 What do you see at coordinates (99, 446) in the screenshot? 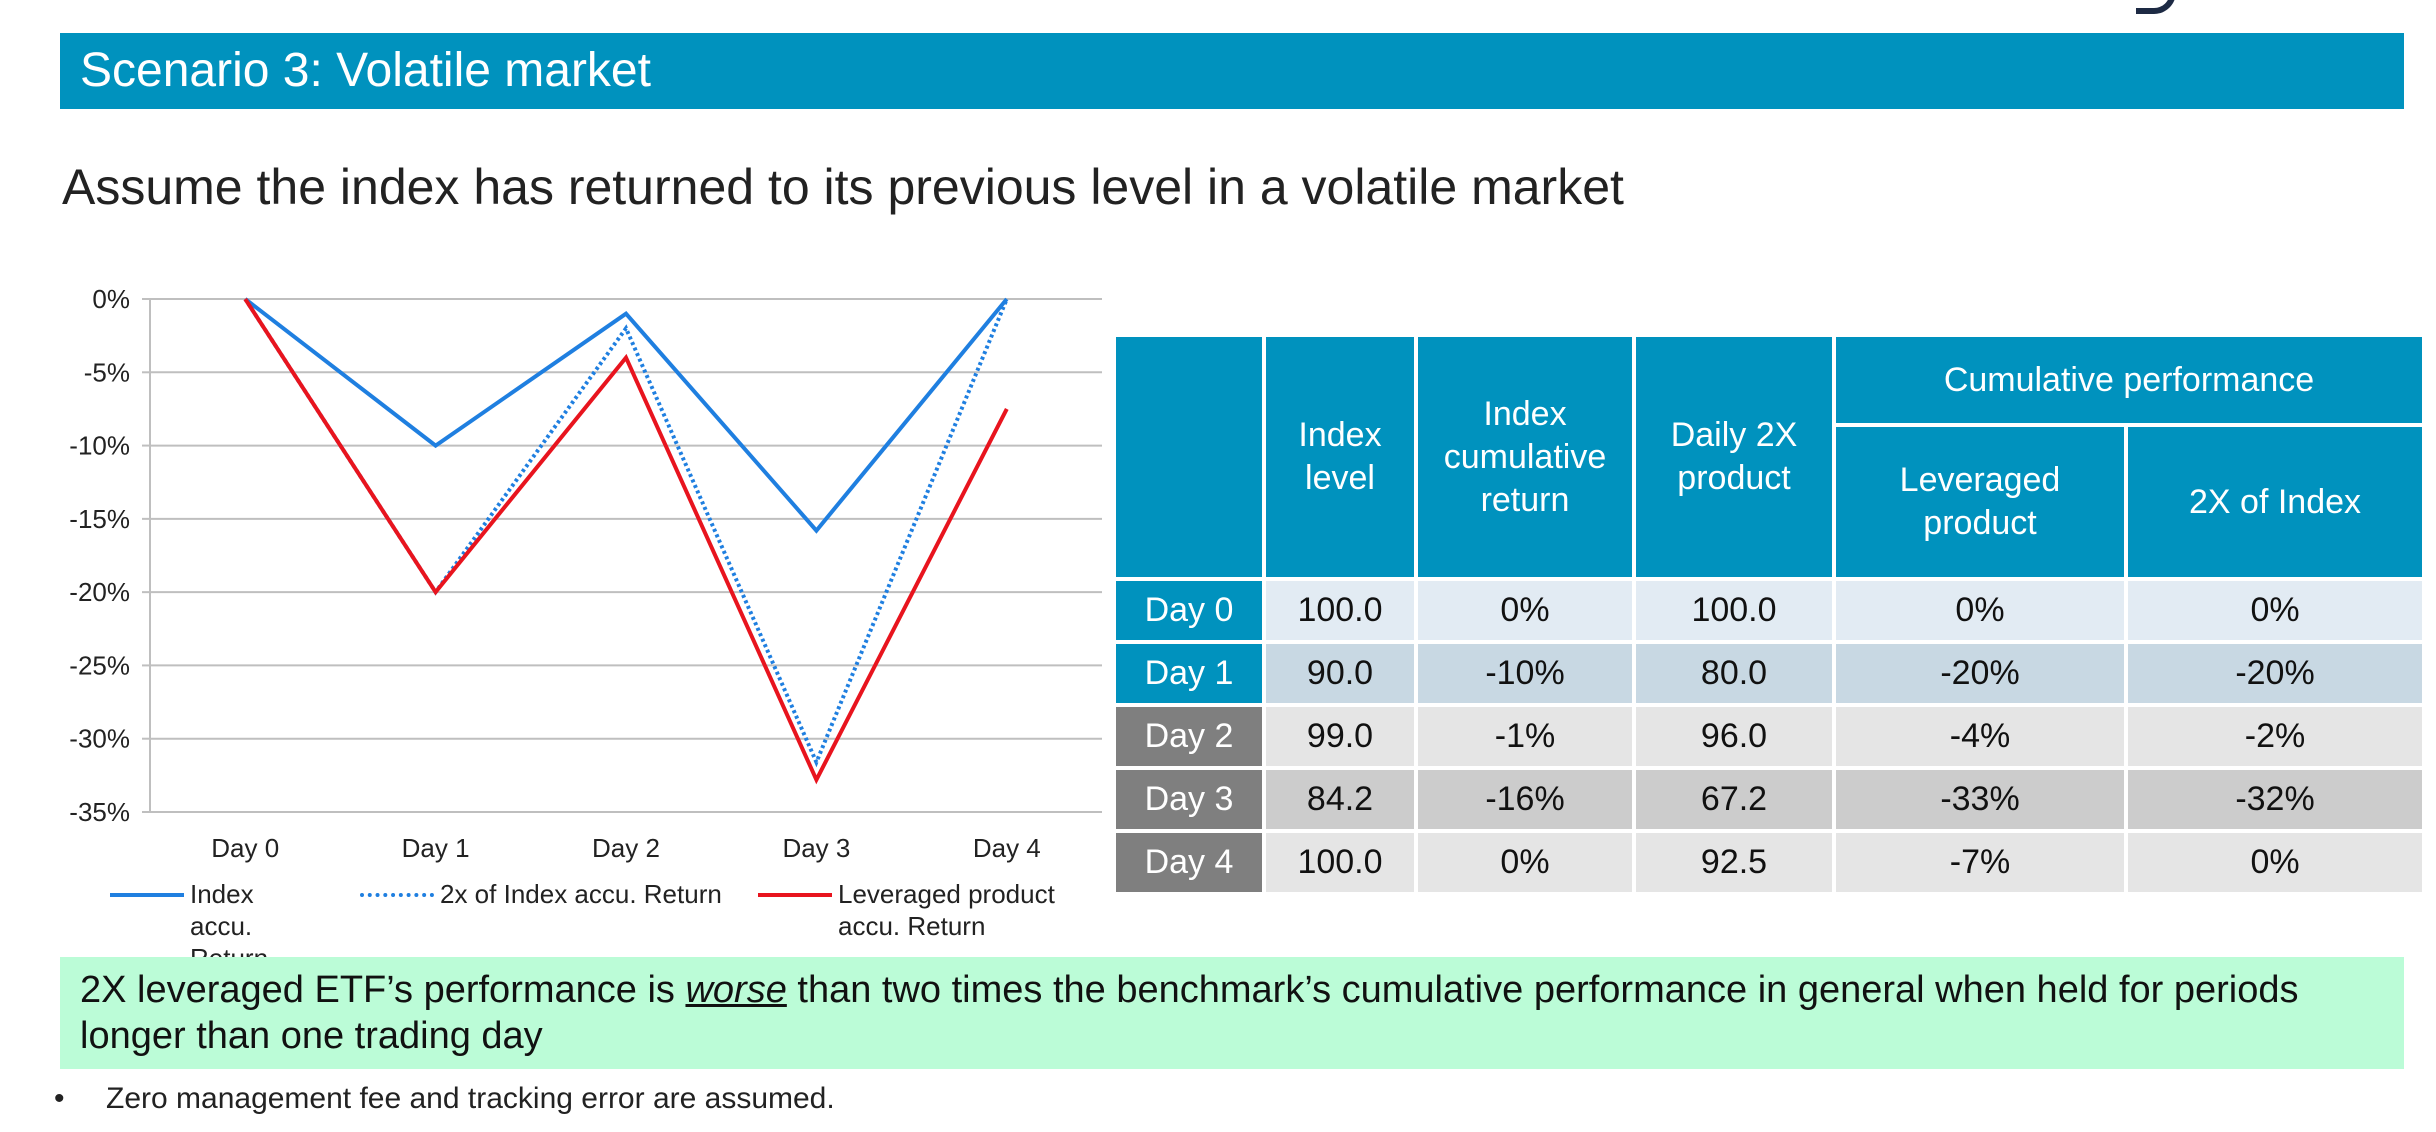
I see `y-tick-label: -10%` at bounding box center [99, 446].